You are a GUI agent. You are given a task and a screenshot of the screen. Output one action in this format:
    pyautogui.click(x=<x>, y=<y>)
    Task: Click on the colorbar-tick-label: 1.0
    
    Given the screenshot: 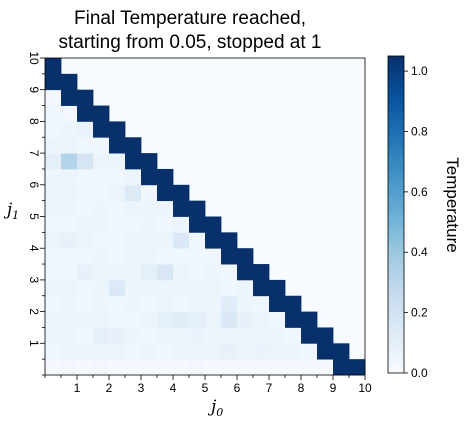 What is the action you would take?
    pyautogui.click(x=419, y=71)
    